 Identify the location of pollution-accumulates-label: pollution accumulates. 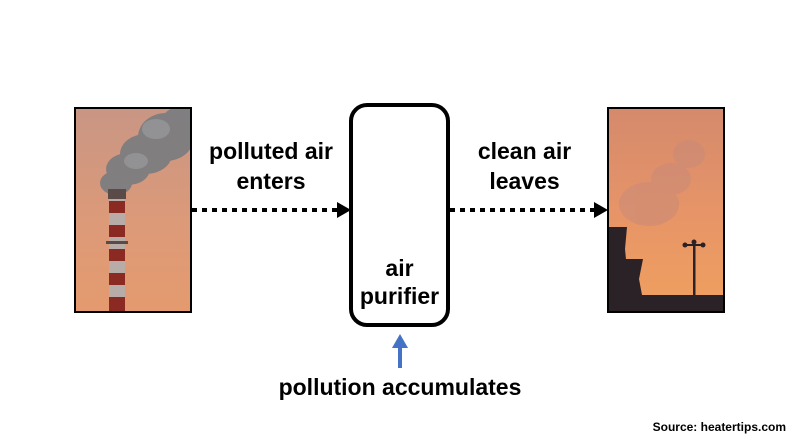
(400, 387).